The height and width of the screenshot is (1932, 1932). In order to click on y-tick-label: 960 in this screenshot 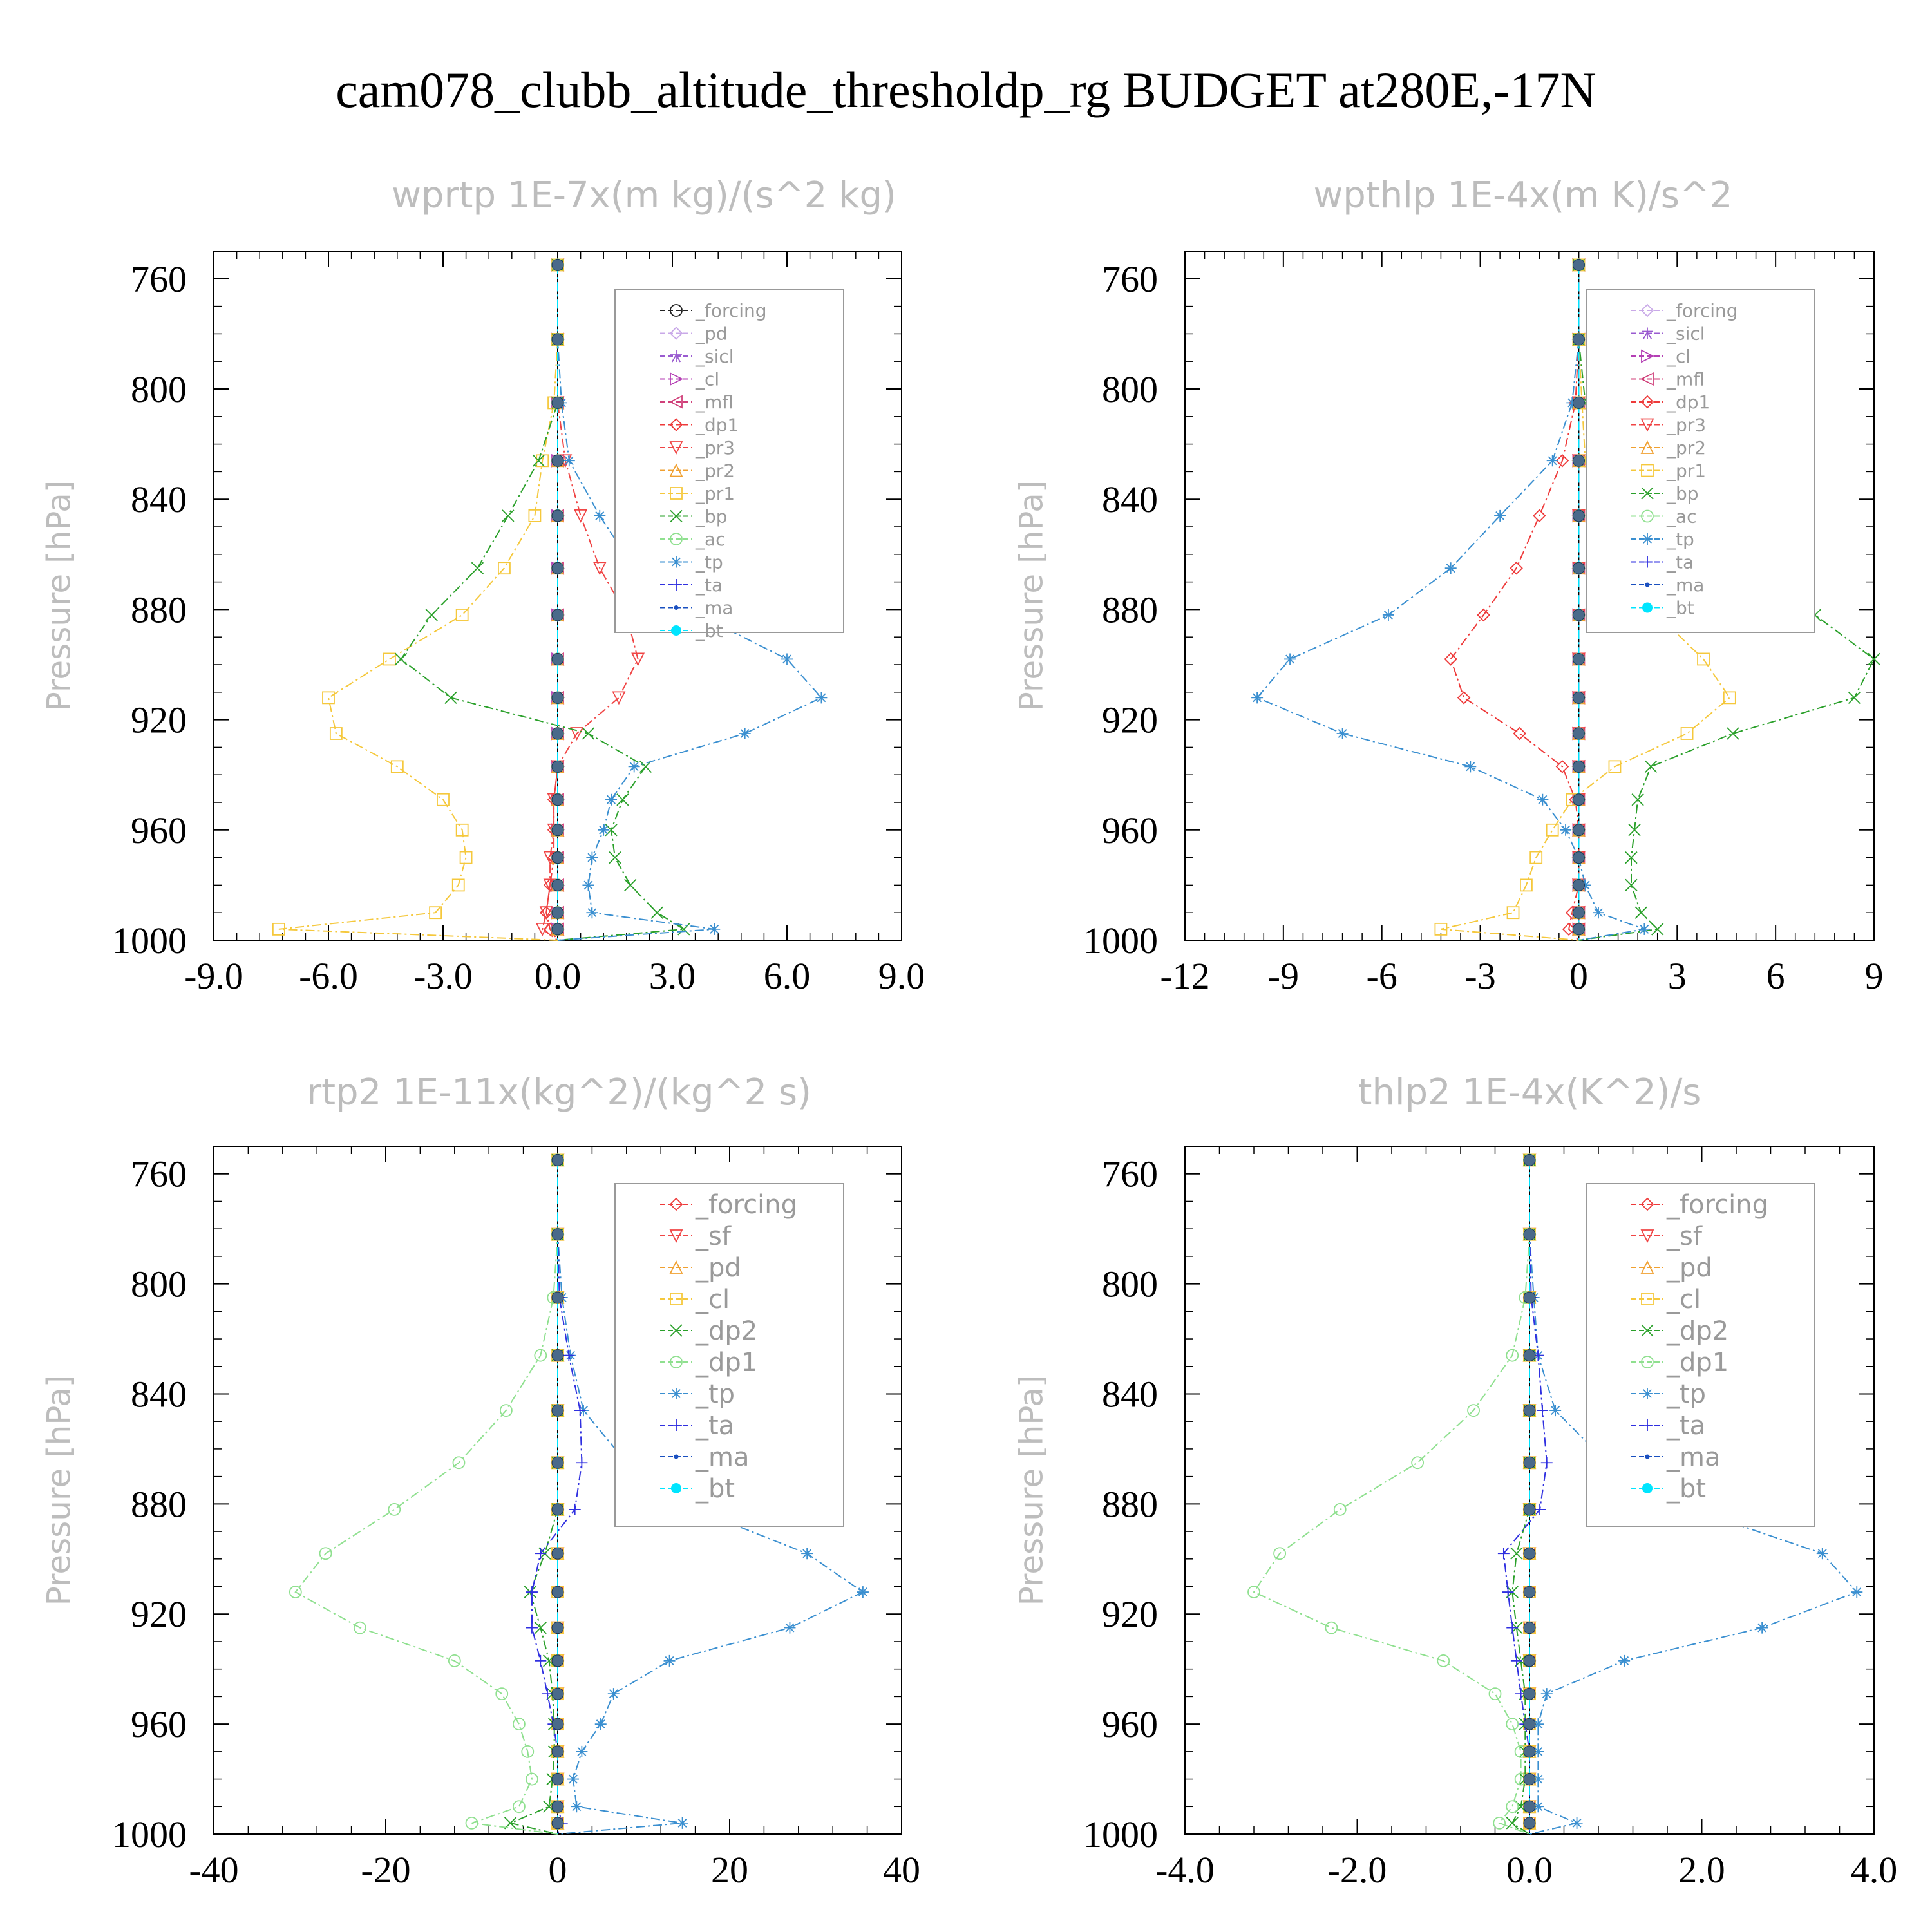, I will do `click(159, 830)`.